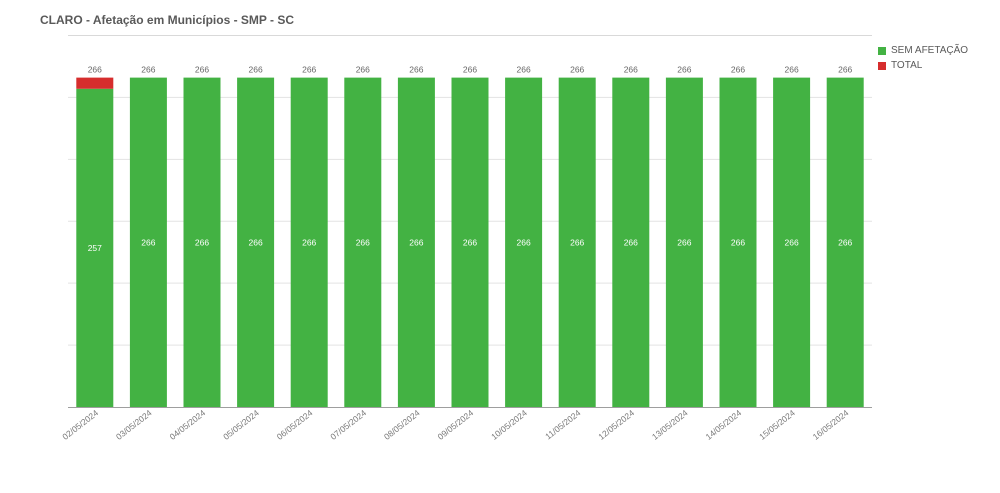  Describe the element at coordinates (80, 425) in the screenshot. I see `x-tick-label: 02/05/2024` at that location.